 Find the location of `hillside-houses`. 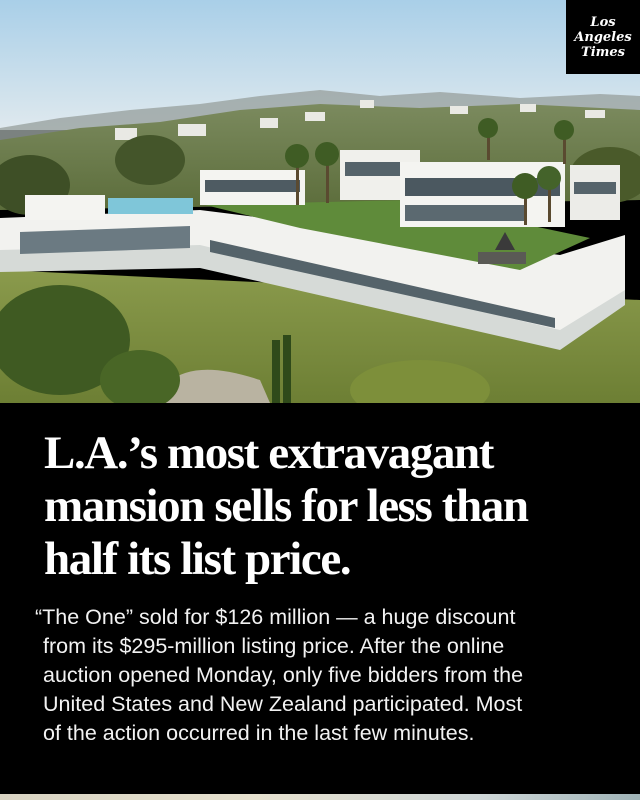

hillside-houses is located at coordinates (360, 120).